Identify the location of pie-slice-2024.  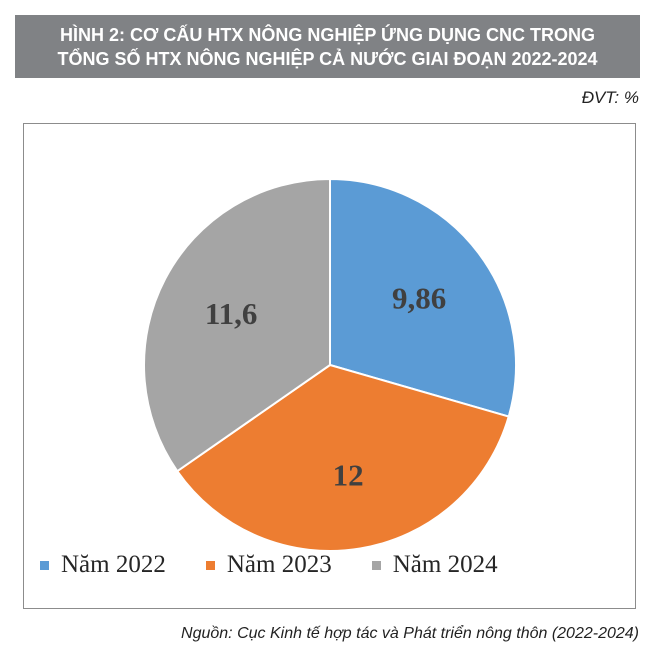
(237, 325).